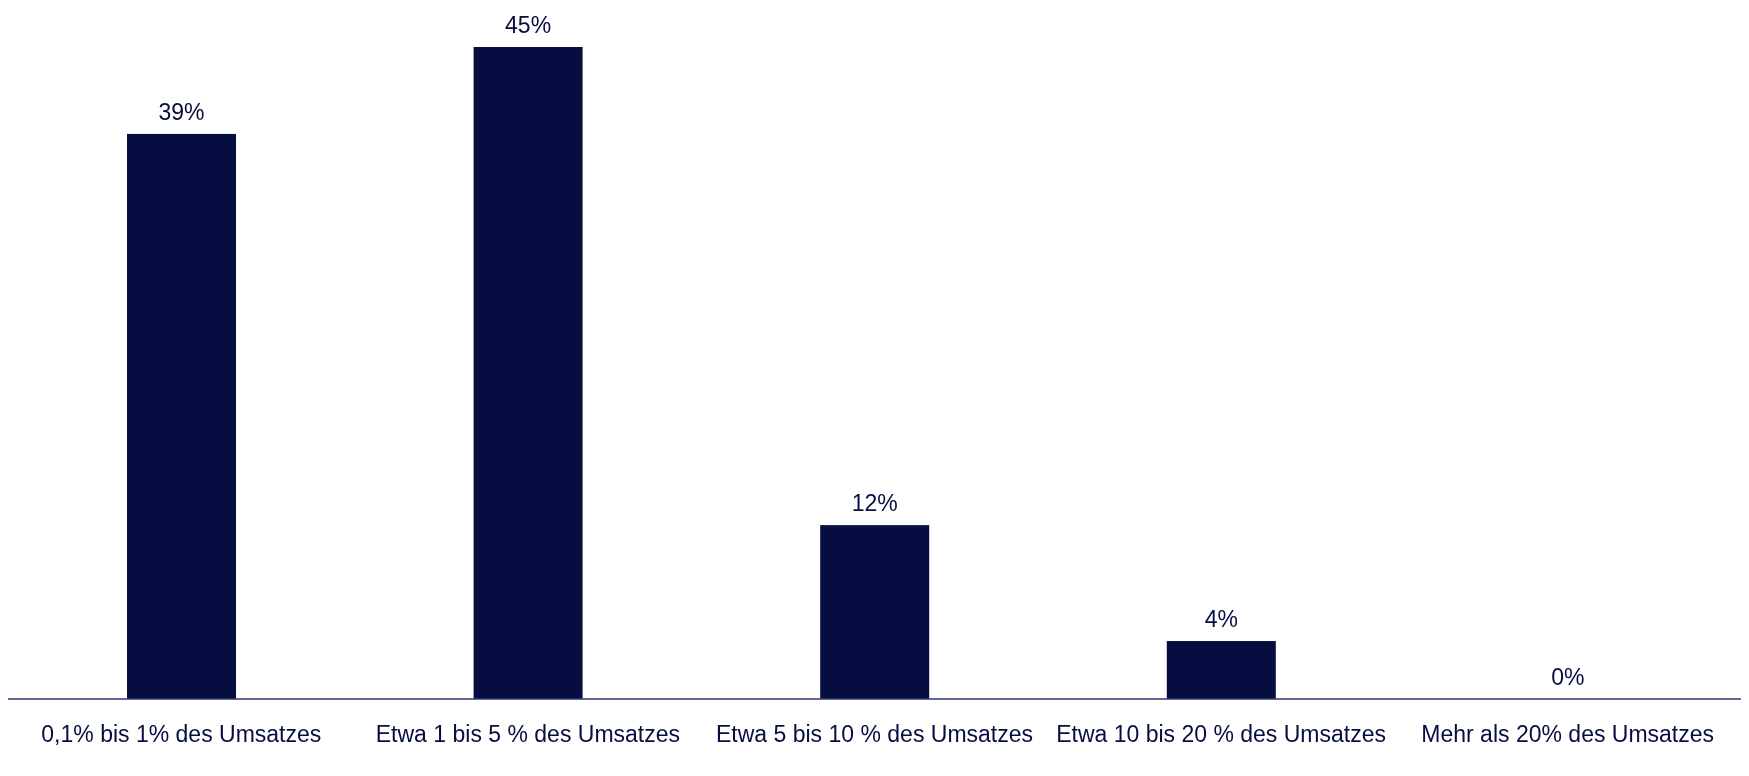 The image size is (1749, 776). What do you see at coordinates (874, 733) in the screenshot?
I see `x-tick-label: Etwa 5 bis 10 % des Umsatzes` at bounding box center [874, 733].